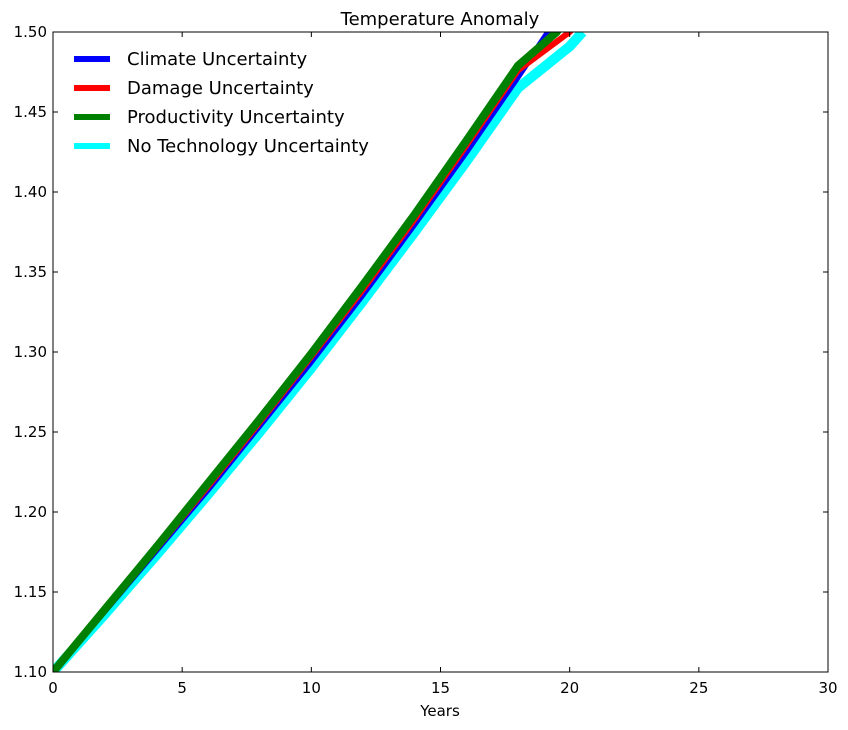 The image size is (848, 730). What do you see at coordinates (30, 112) in the screenshot?
I see `y-tick-label: 1.45` at bounding box center [30, 112].